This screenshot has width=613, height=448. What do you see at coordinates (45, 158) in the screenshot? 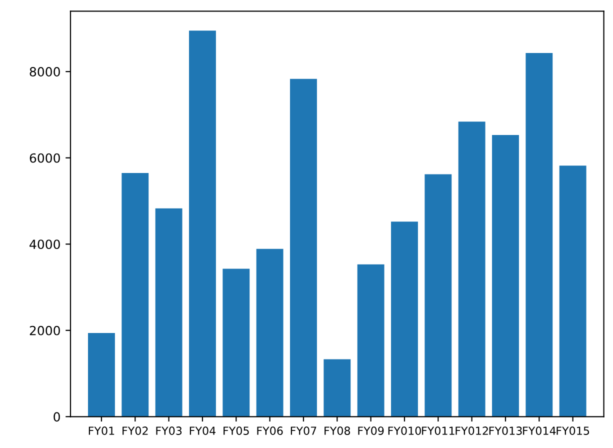
I see `y-tick-label: 6000` at bounding box center [45, 158].